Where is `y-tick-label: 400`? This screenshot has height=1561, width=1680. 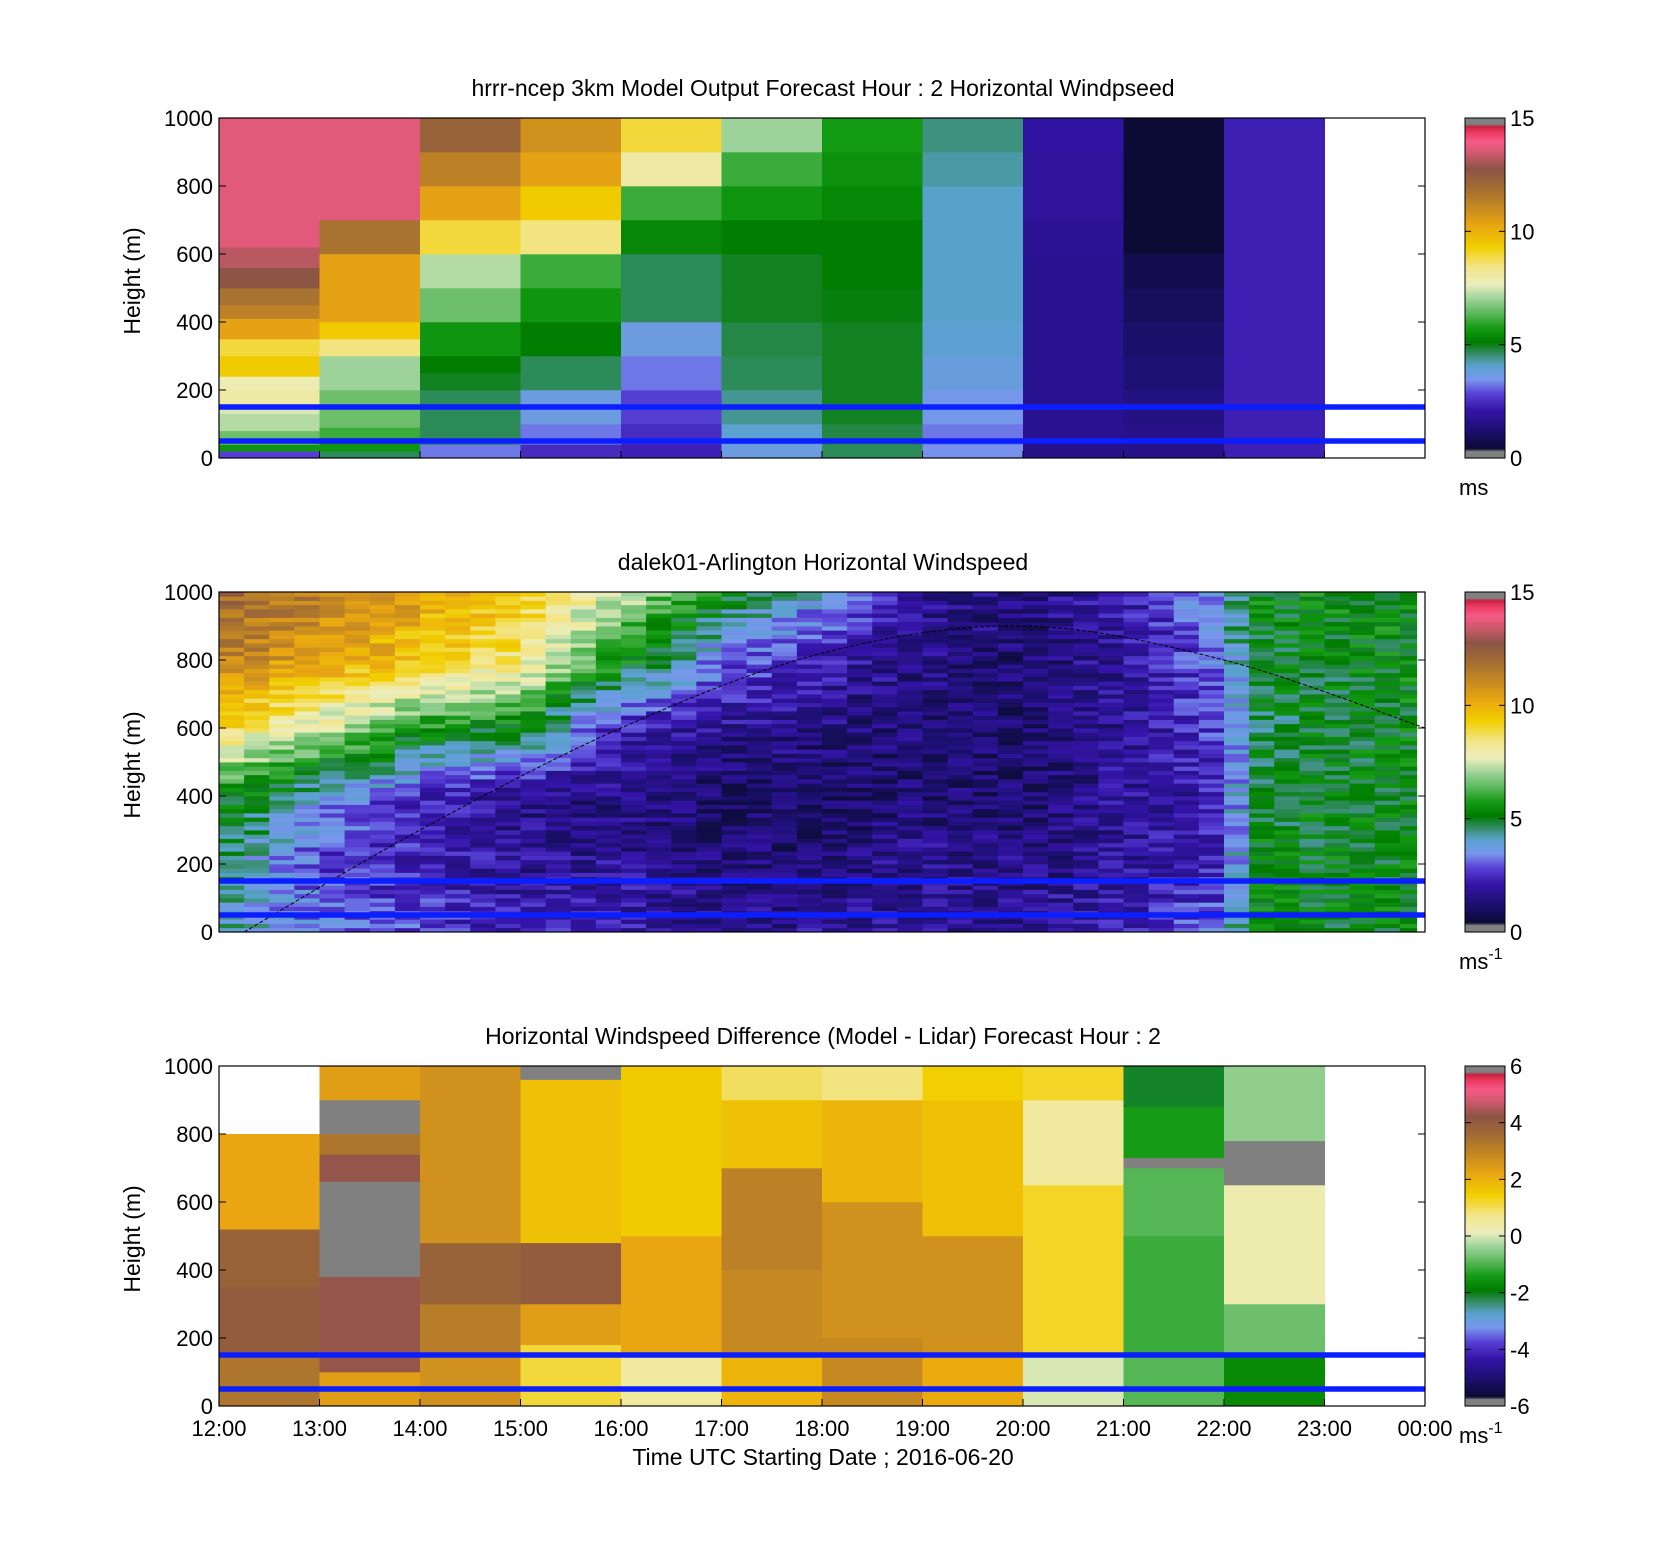 y-tick-label: 400 is located at coordinates (194, 1270).